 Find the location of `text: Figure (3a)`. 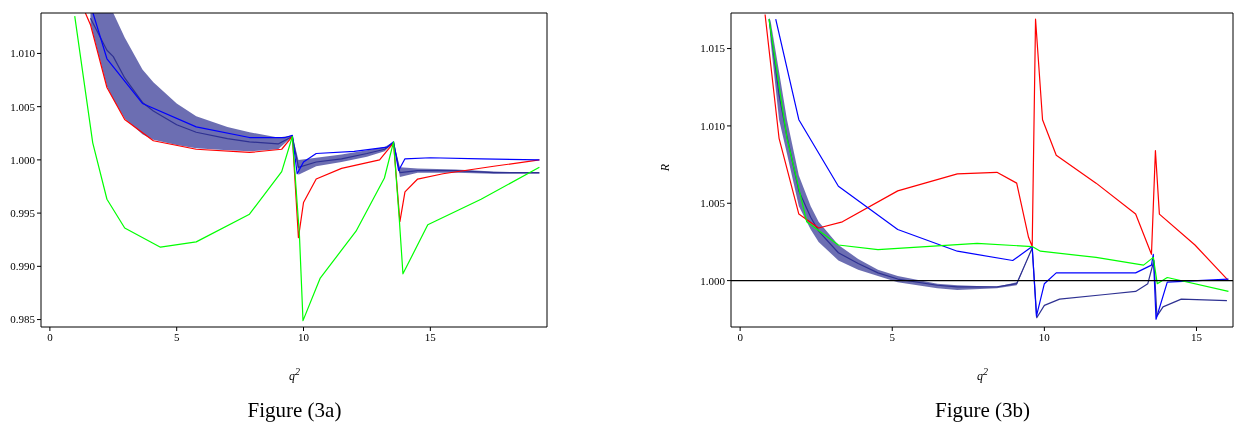

text: Figure (3a) is located at coordinates (294, 410).